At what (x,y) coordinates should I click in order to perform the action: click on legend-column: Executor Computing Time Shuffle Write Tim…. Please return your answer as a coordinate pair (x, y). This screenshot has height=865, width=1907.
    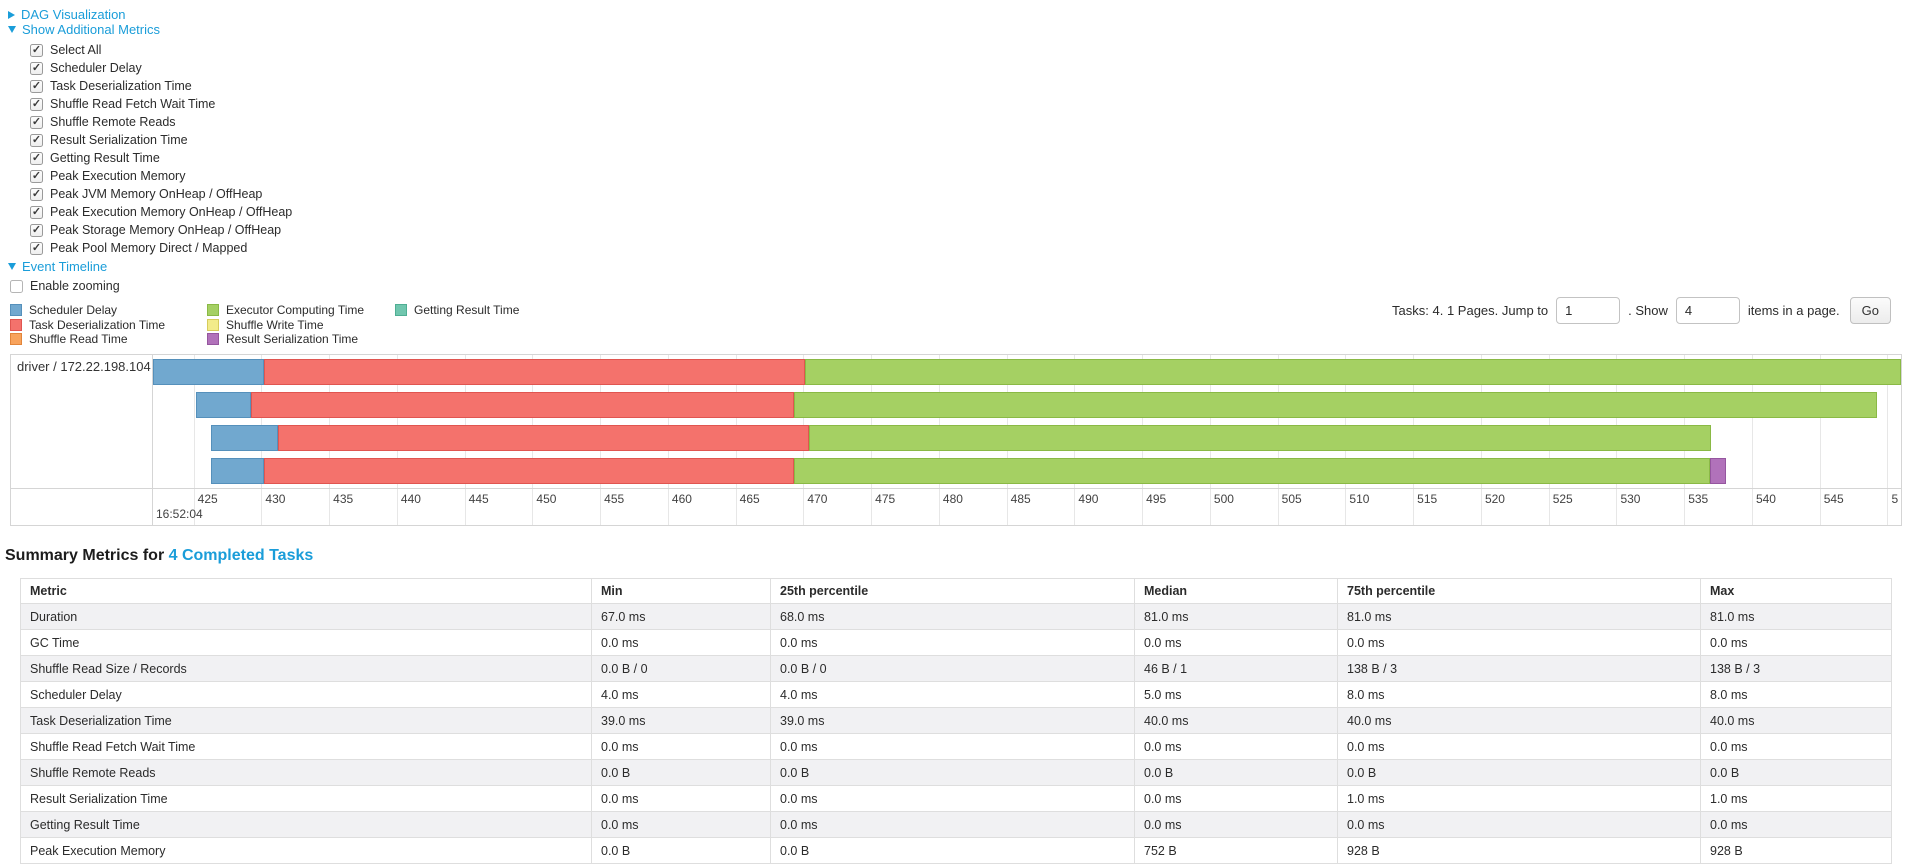
    Looking at the image, I should click on (301, 325).